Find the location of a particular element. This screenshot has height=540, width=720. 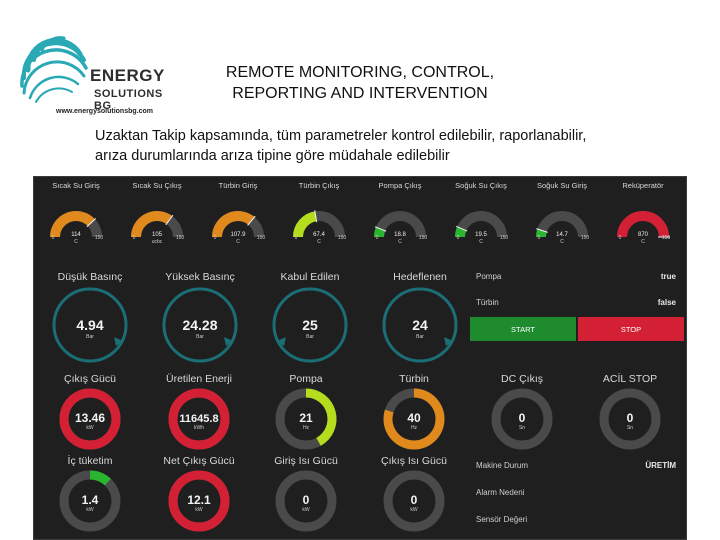

donut-gauge-dc-c-k-s: 0Sn is located at coordinates (522, 419).